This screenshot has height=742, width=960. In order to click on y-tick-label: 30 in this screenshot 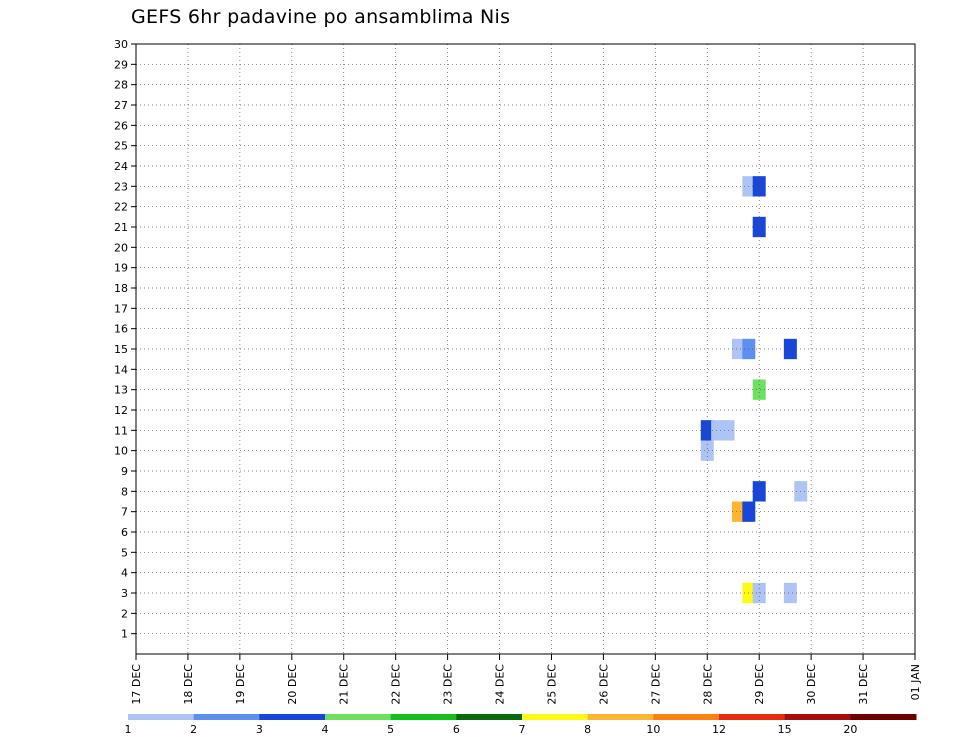, I will do `click(121, 44)`.